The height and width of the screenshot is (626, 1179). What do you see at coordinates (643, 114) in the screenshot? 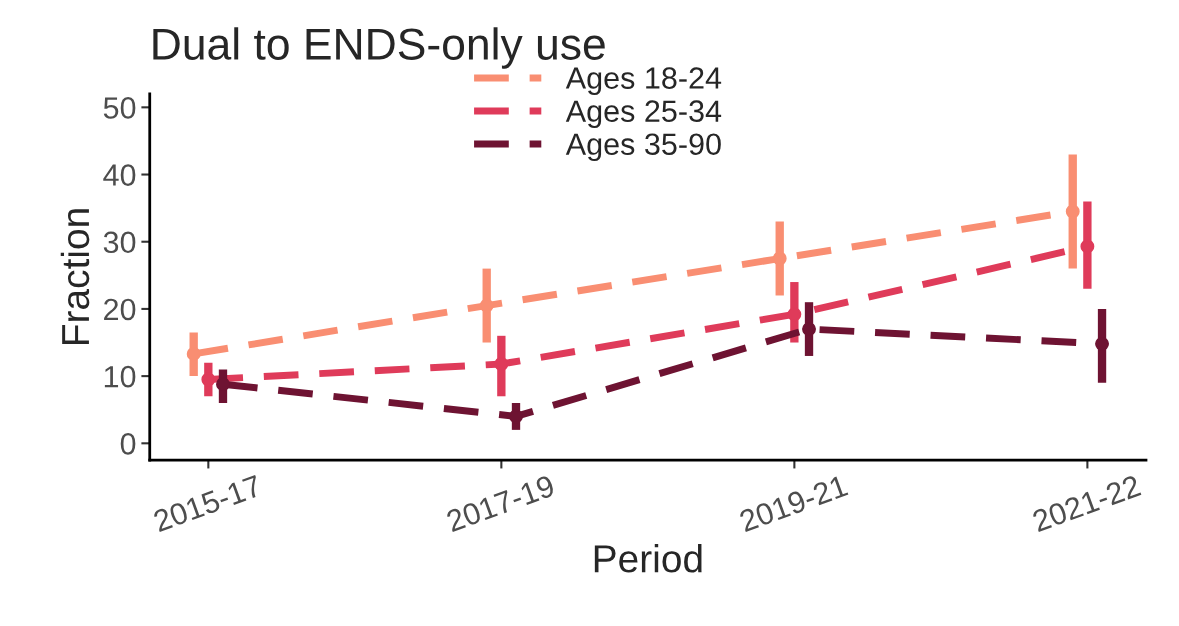
I see `legend-label: Ages 25-34` at bounding box center [643, 114].